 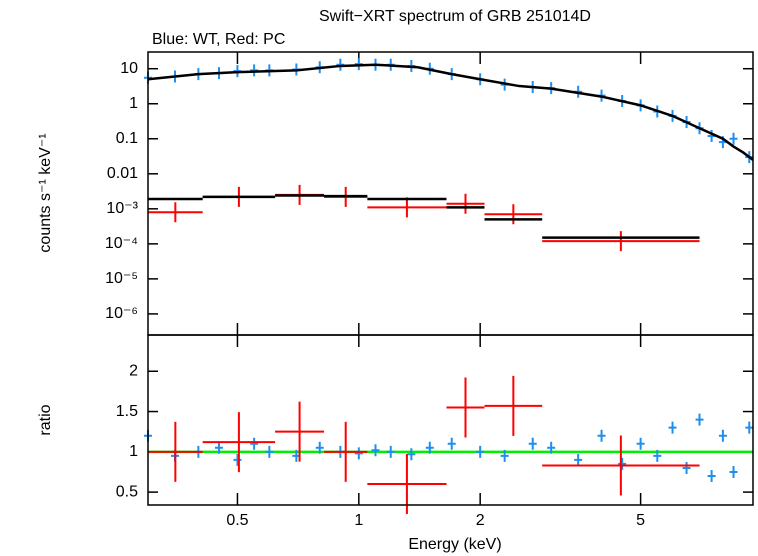 I want to click on y-tick-label: 0.1, so click(x=127, y=138).